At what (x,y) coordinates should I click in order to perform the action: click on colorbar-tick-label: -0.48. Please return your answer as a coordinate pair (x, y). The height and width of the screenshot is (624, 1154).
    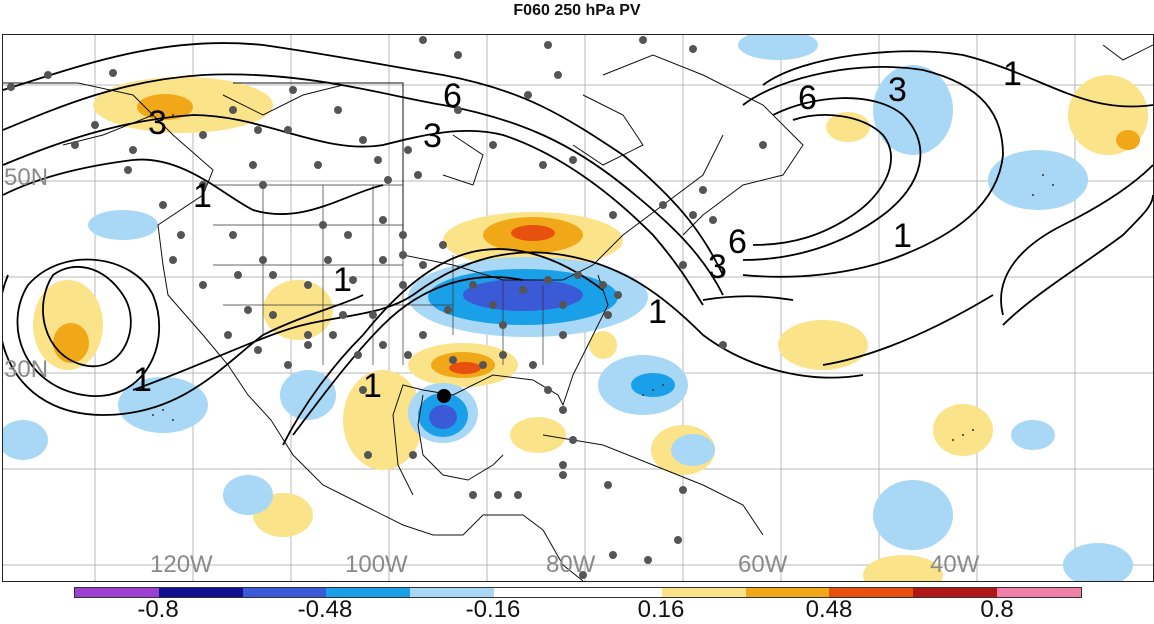
    Looking at the image, I should click on (325, 609).